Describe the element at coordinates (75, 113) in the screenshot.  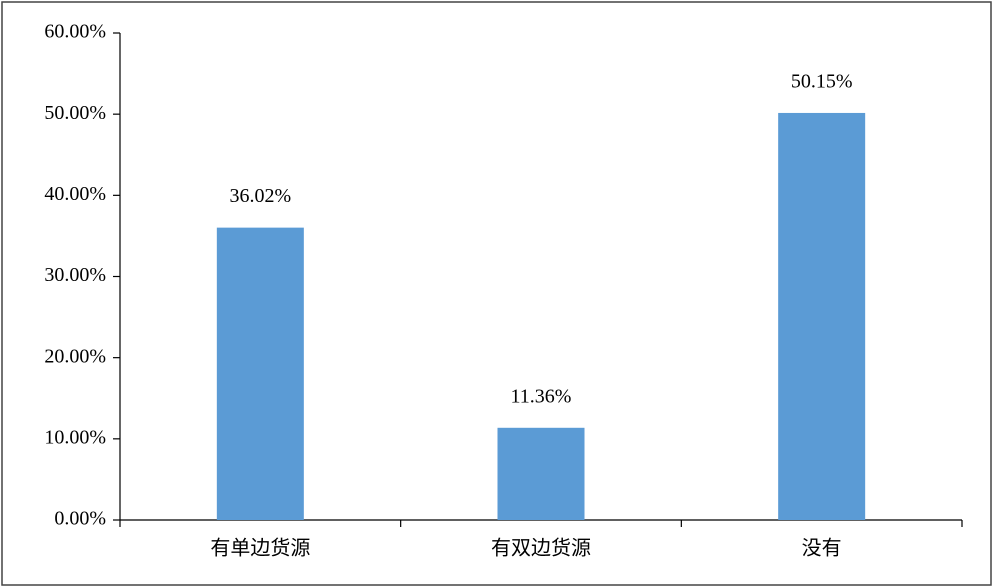
I see `y-tick-label: 50.00%` at that location.